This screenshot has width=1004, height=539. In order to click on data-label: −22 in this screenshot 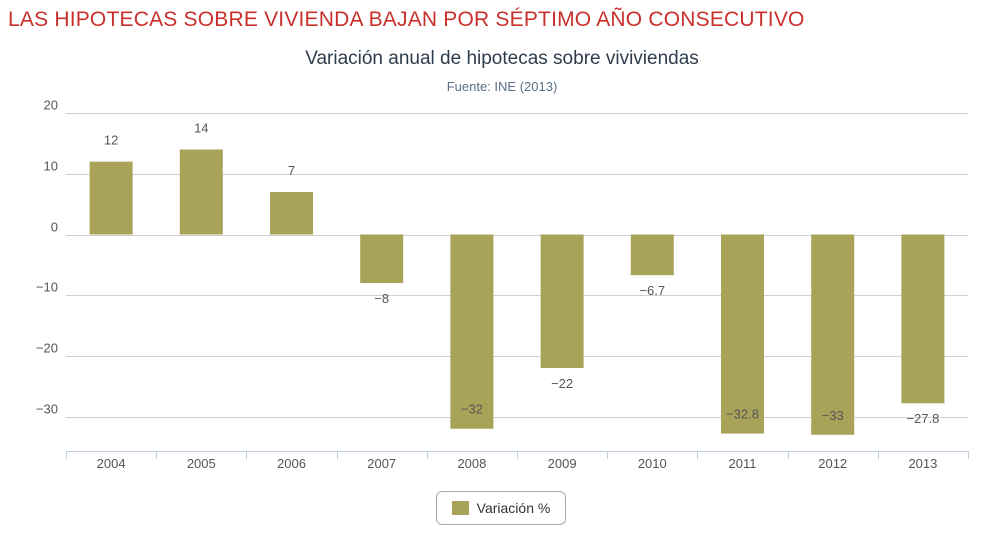, I will do `click(562, 383)`.